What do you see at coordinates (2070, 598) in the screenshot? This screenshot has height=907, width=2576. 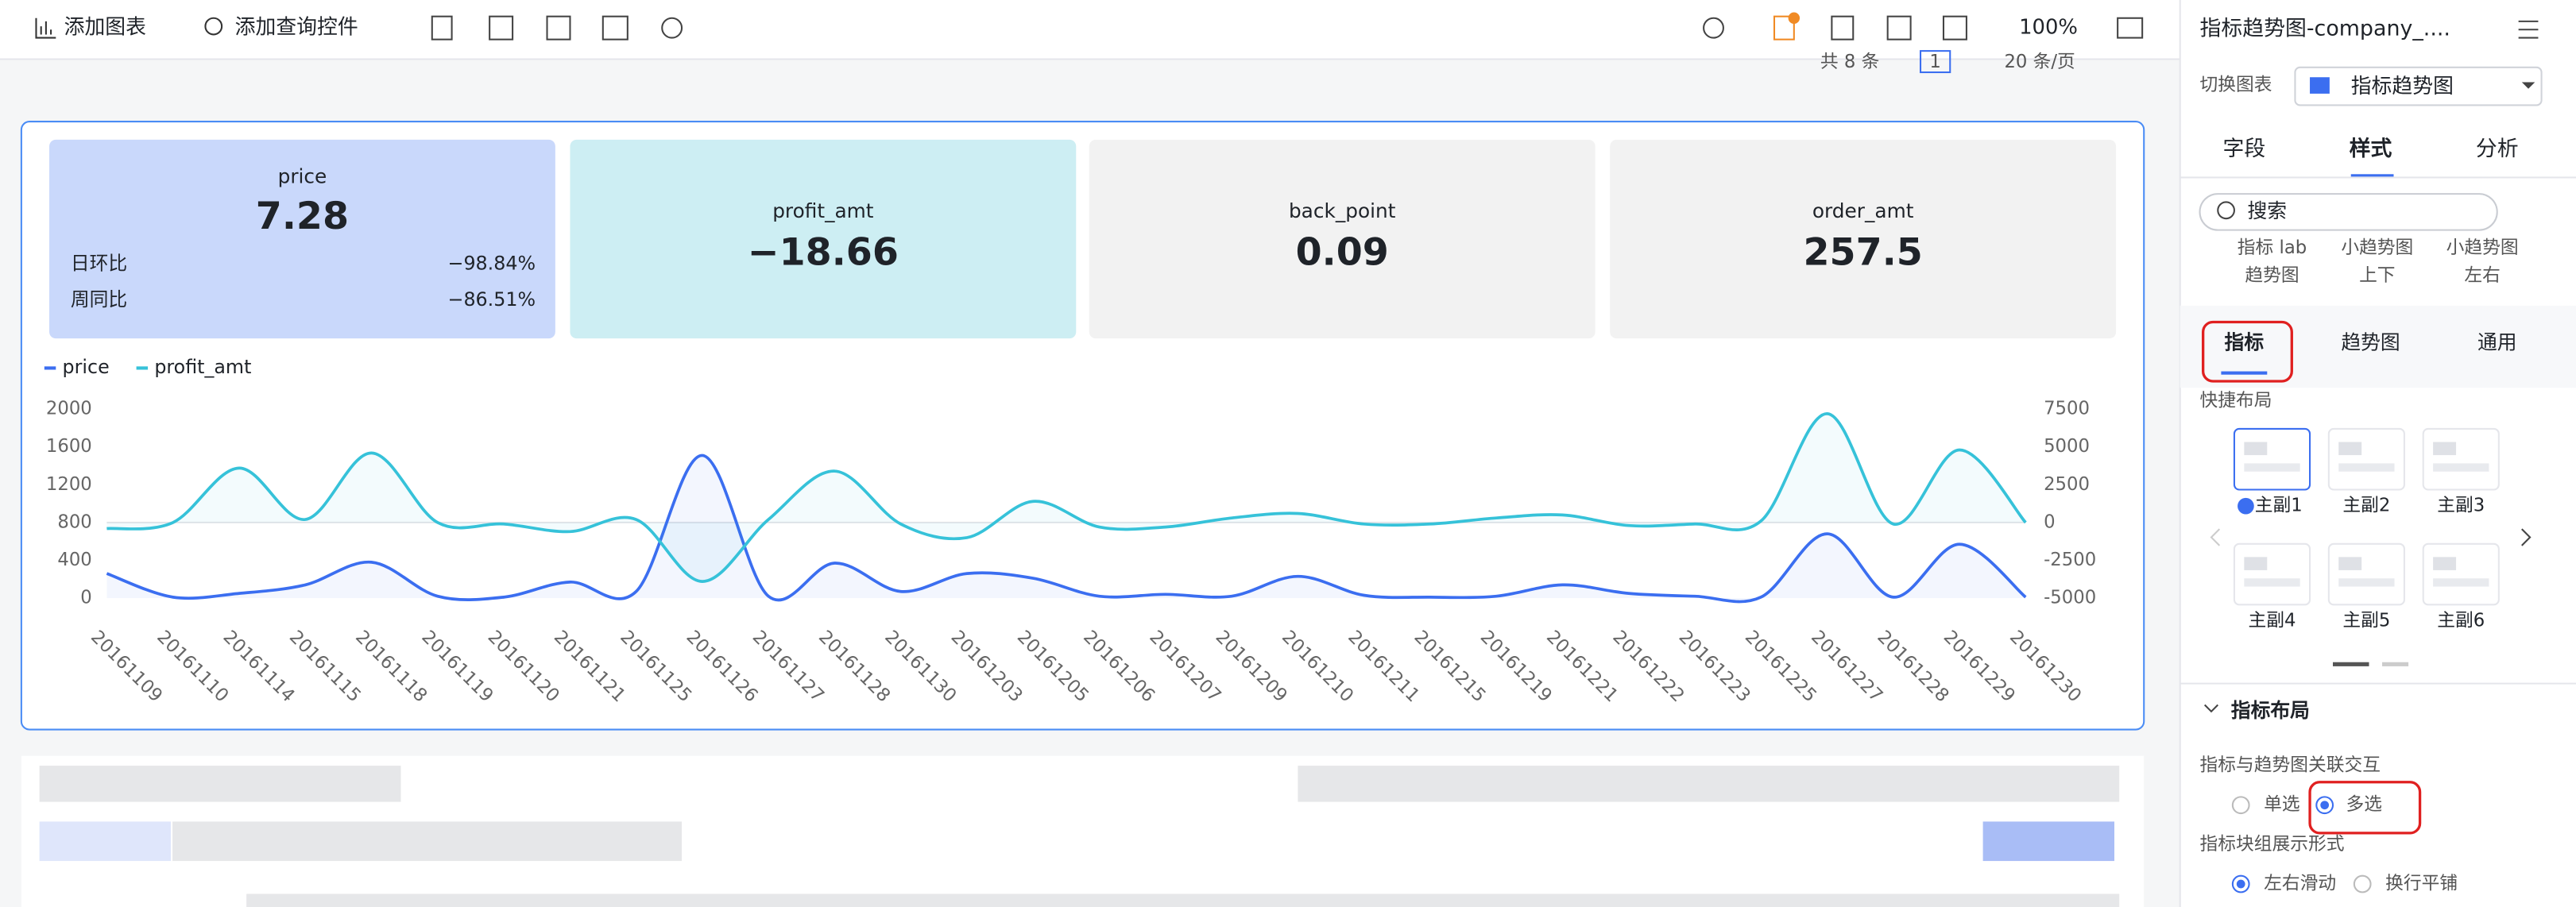 I see `y2-tick-label: -5000` at bounding box center [2070, 598].